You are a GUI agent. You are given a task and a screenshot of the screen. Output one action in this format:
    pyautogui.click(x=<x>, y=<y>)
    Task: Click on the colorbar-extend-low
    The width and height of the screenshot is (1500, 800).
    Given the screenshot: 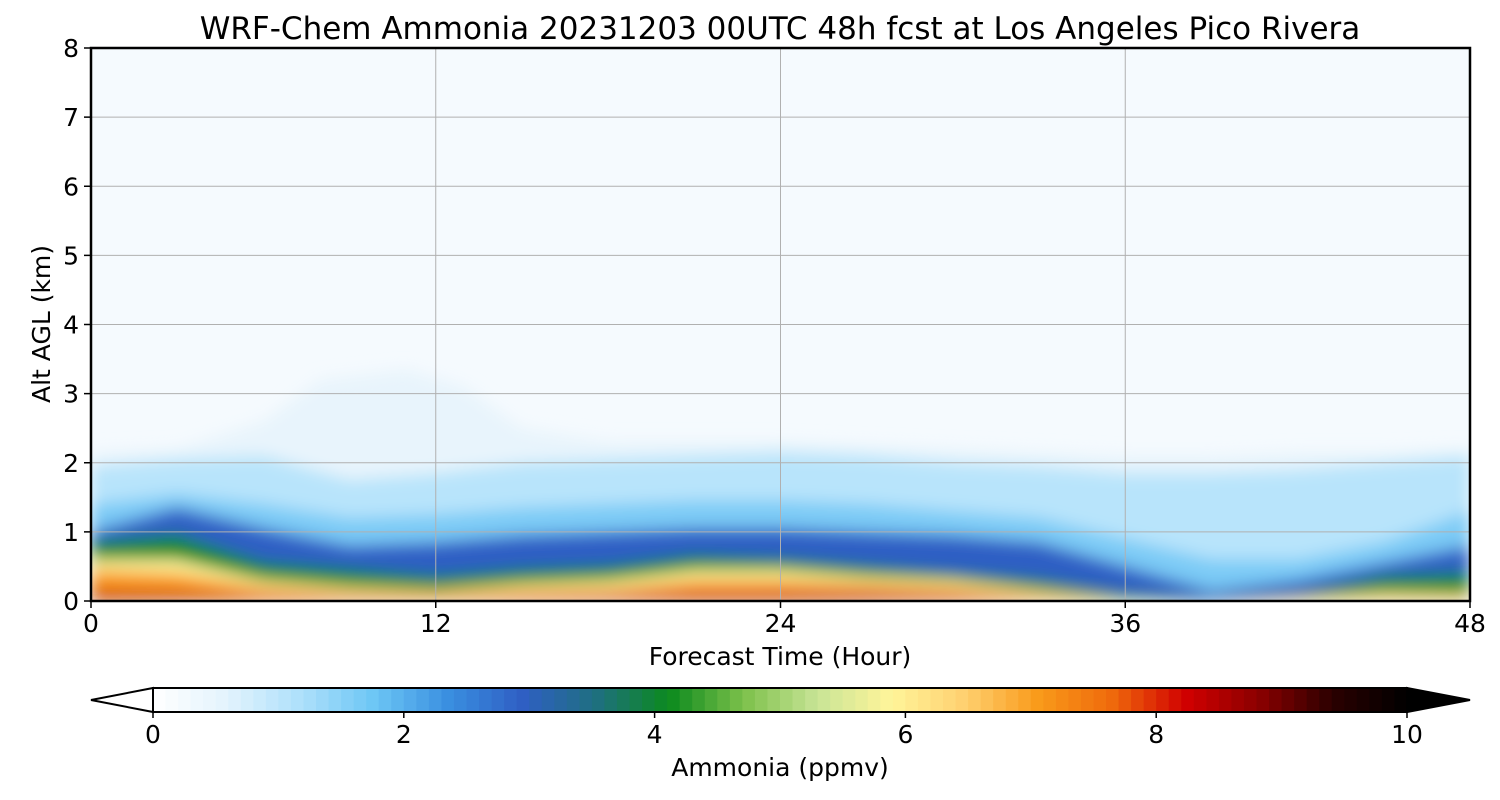 What is the action you would take?
    pyautogui.click(x=122, y=700)
    